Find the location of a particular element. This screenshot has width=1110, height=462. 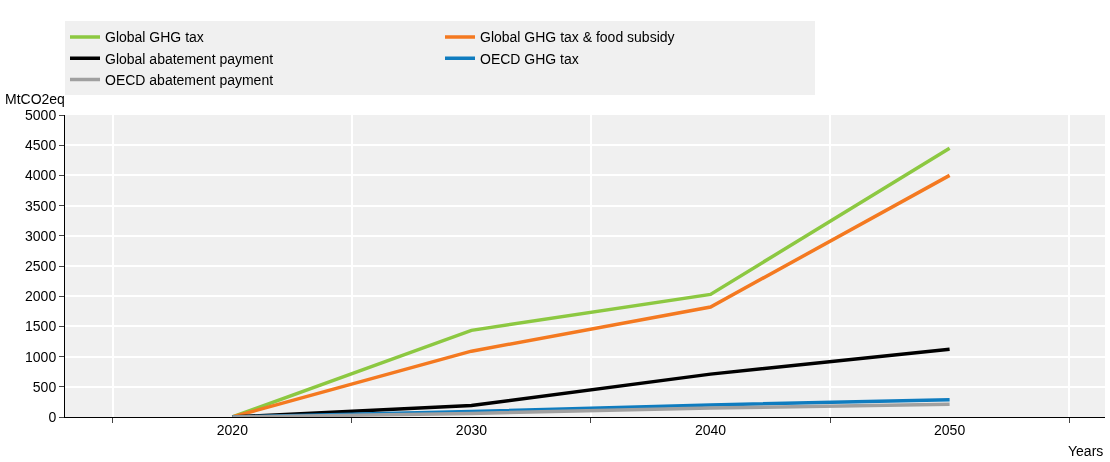

legend-label: Global abatement payment is located at coordinates (189, 58).